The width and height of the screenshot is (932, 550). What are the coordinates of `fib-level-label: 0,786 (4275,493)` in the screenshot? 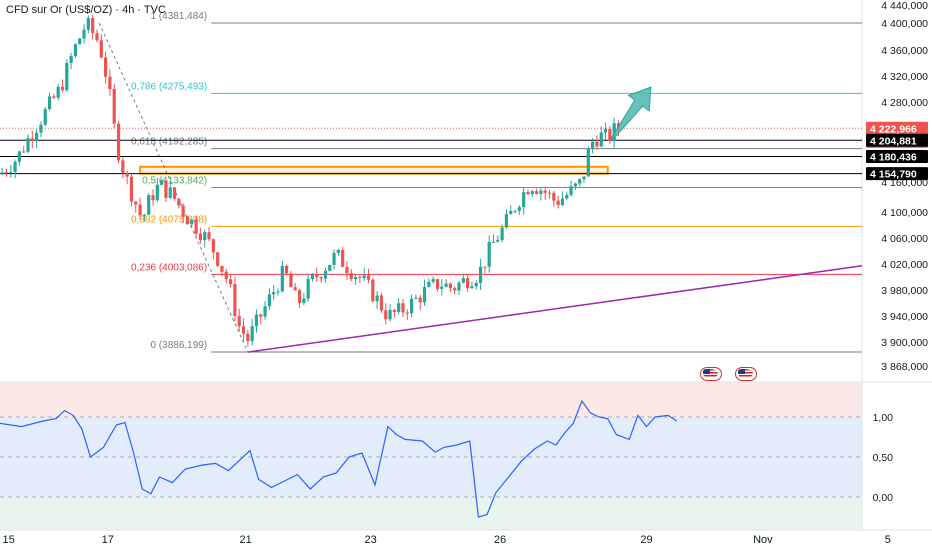 It's located at (169, 86).